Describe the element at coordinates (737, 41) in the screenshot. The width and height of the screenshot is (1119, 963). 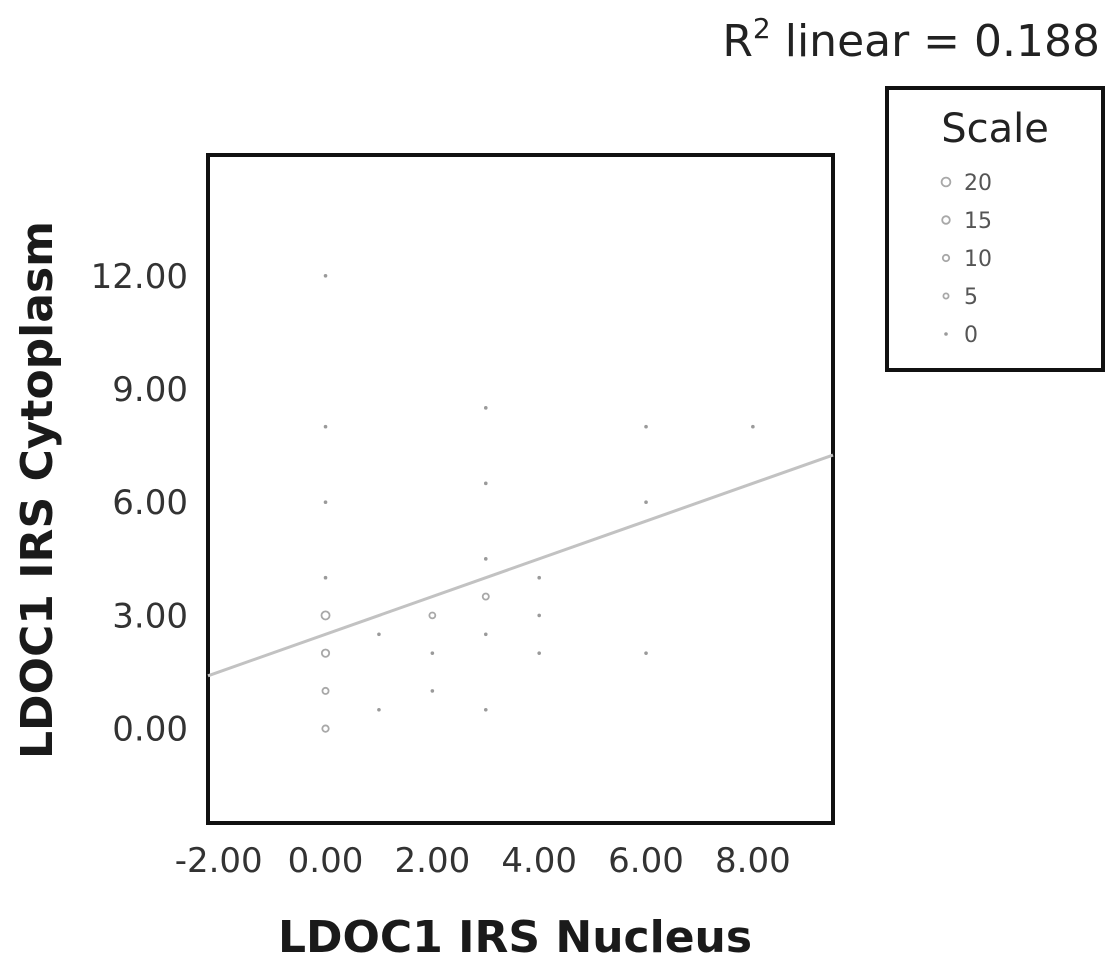
I see `r-squared-prefix: R` at that location.